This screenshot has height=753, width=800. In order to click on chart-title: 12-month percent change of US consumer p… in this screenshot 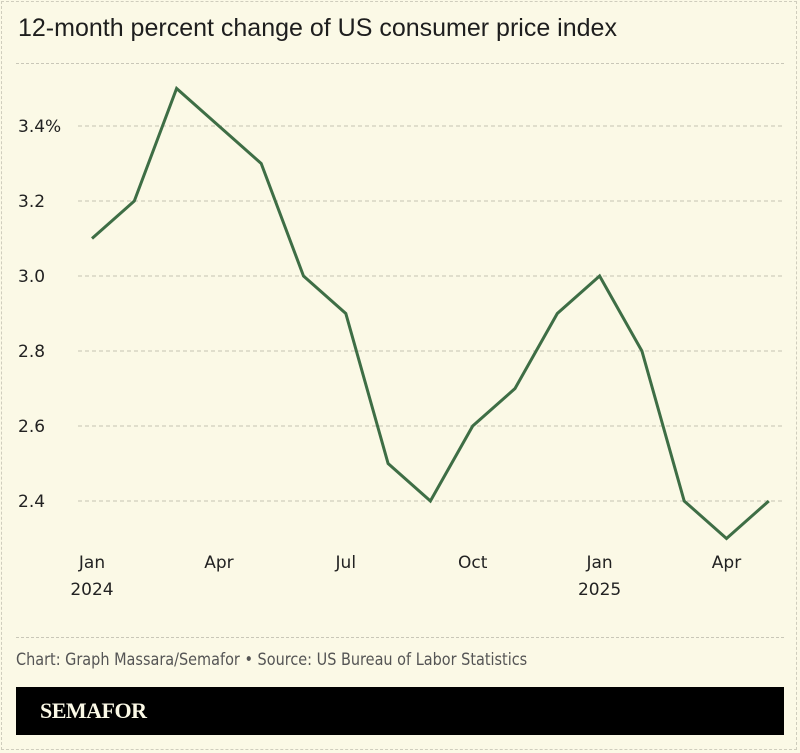, I will do `click(317, 28)`.